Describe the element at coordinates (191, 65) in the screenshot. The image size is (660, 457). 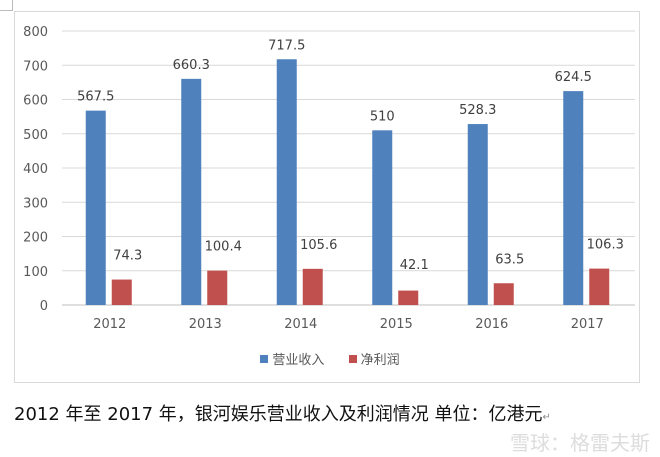
I see `data-label: 660.3` at that location.